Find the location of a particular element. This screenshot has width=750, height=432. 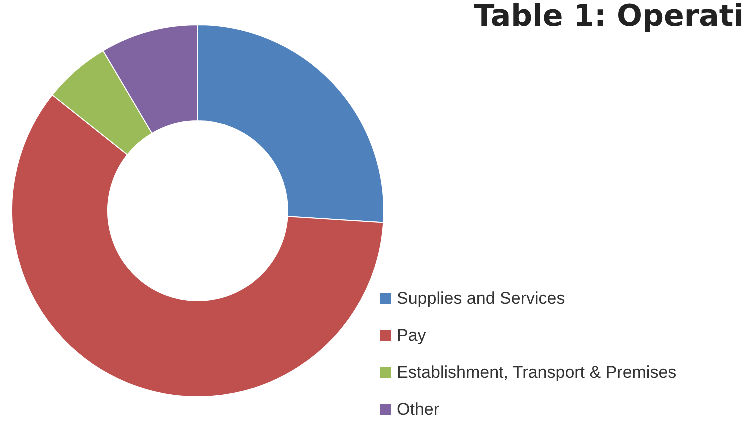

legend-label: Supplies and Services is located at coordinates (481, 299).